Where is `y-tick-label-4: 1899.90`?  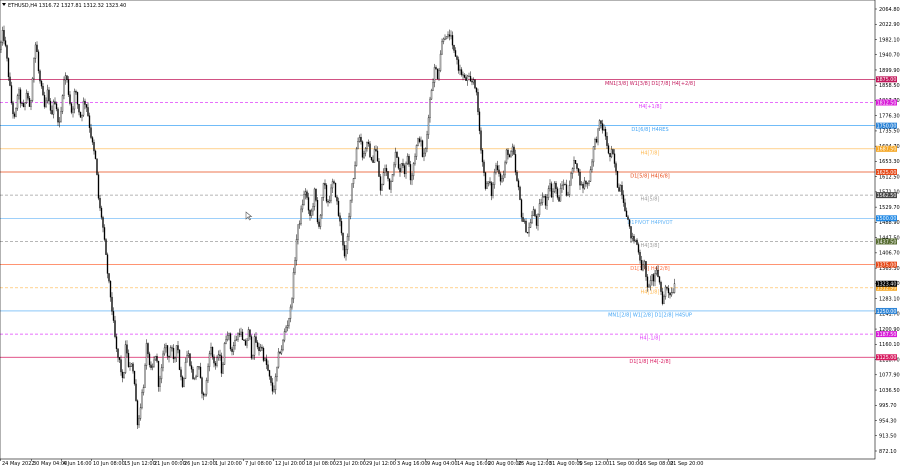 y-tick-label-4: 1899.90 is located at coordinates (889, 71).